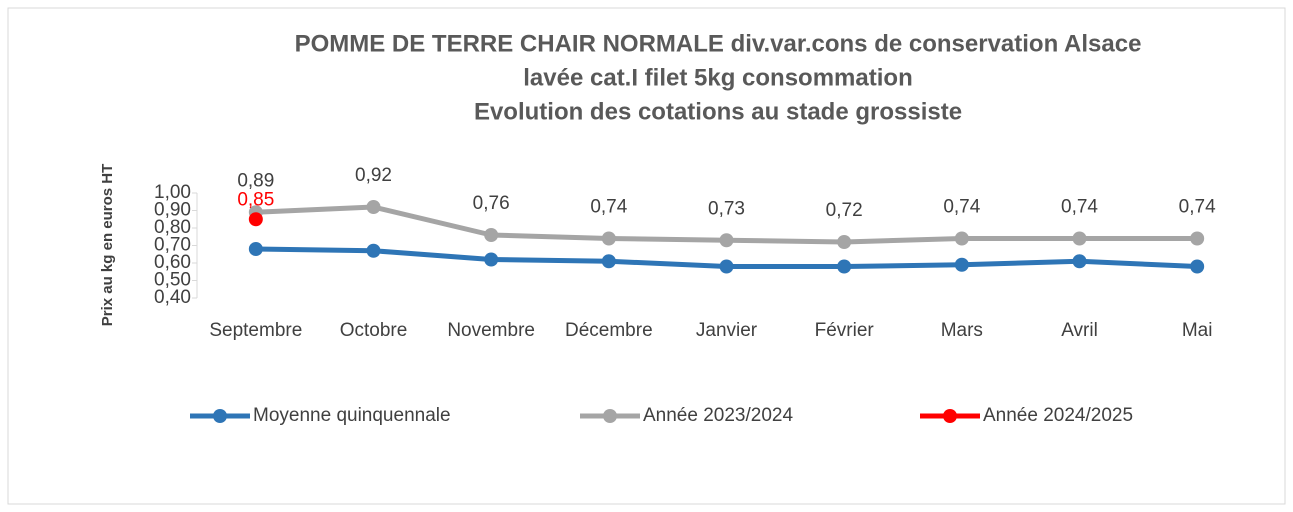  What do you see at coordinates (1079, 330) in the screenshot?
I see `x-tick-label: Avril` at bounding box center [1079, 330].